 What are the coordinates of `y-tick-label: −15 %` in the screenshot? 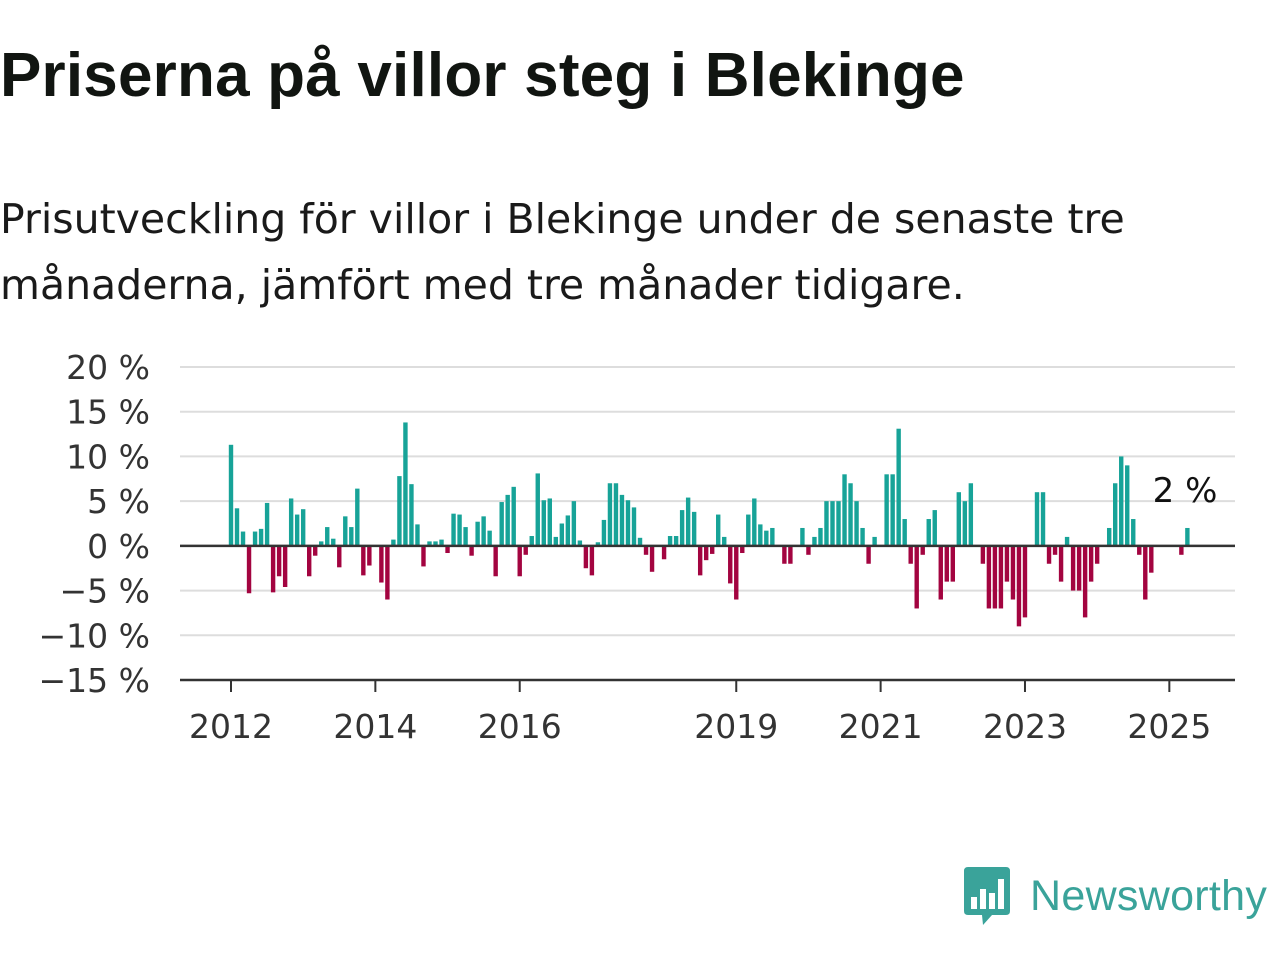 It's located at (95, 680).